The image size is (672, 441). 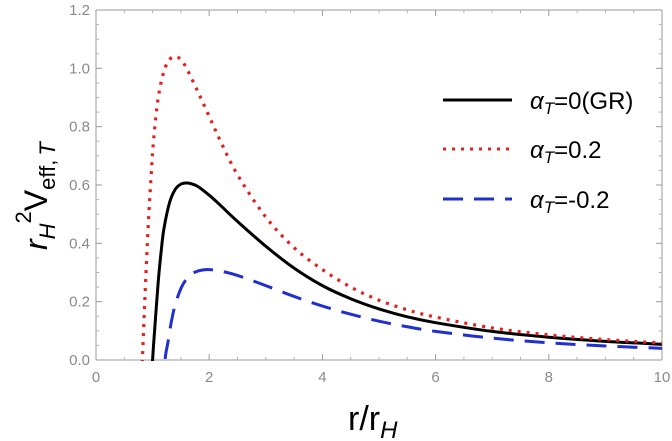 I want to click on y-axis-label: rH2Veff,T, so click(x=35, y=195).